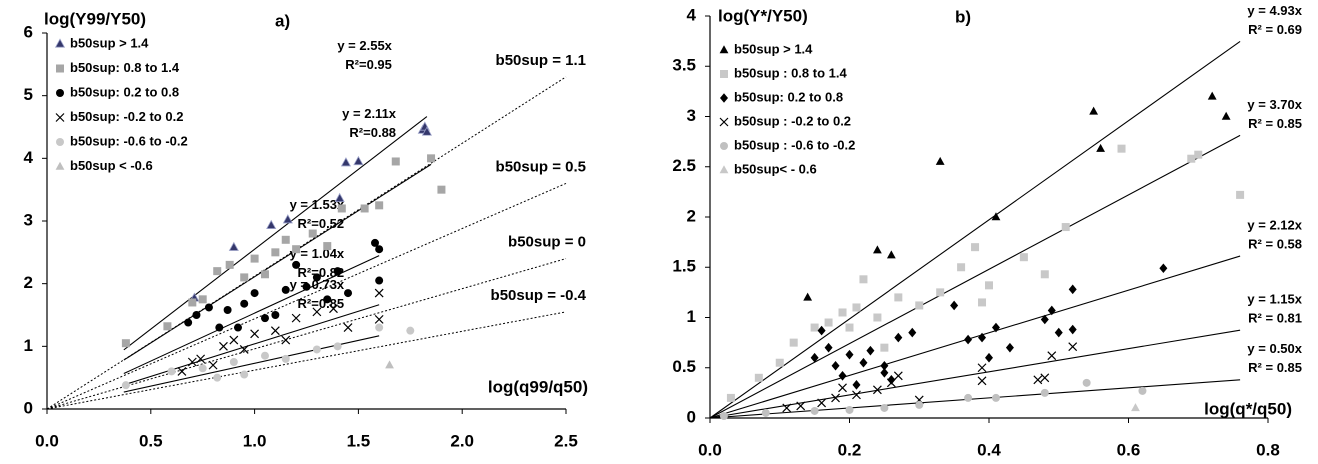 This screenshot has width=1318, height=464. What do you see at coordinates (684, 266) in the screenshot?
I see `y-tick-label: 1.5` at bounding box center [684, 266].